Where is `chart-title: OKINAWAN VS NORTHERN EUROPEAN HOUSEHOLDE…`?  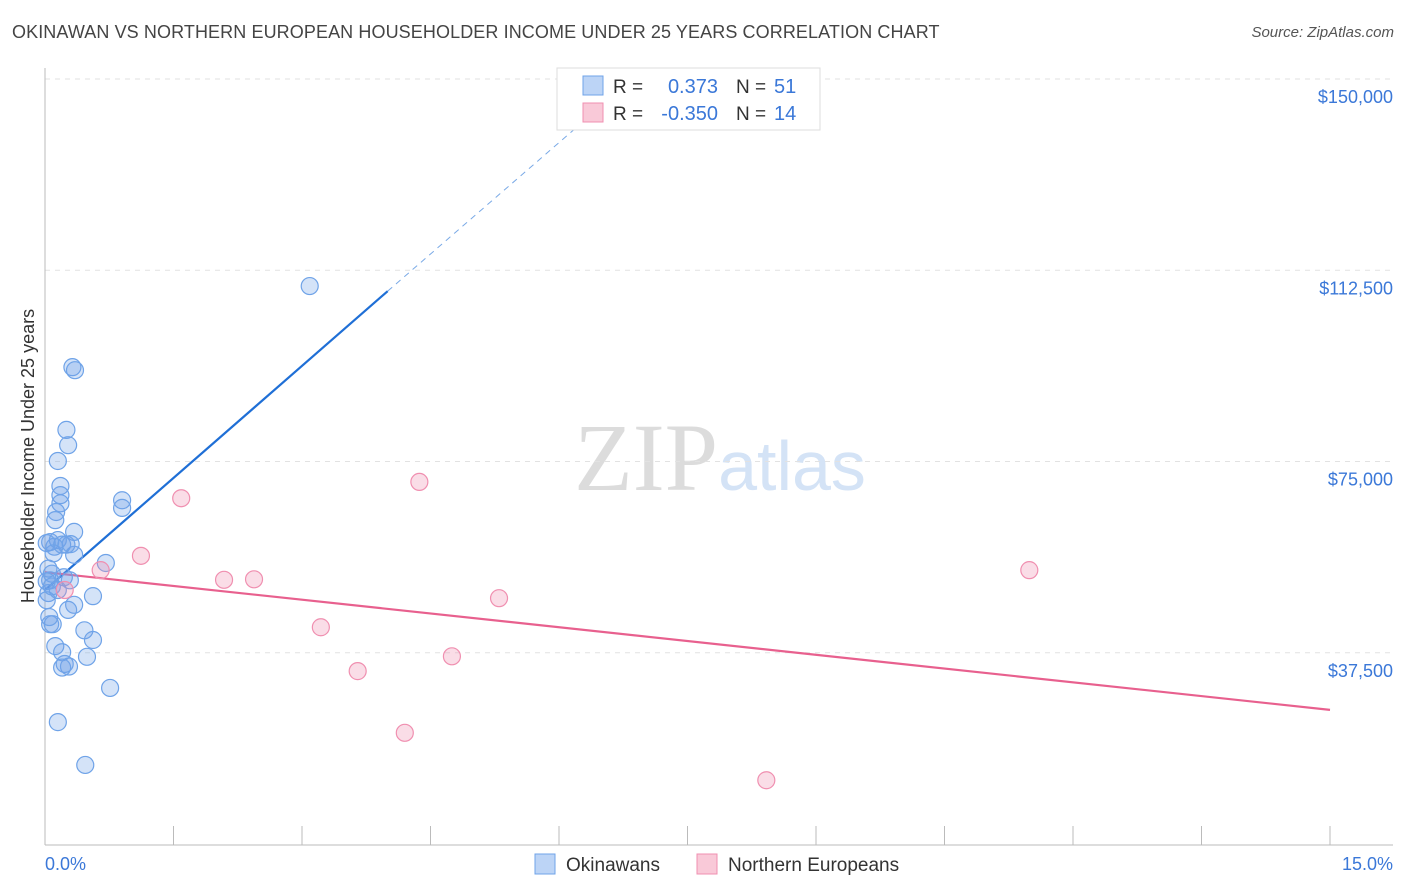 chart-title: OKINAWAN VS NORTHERN EUROPEAN HOUSEHOLDE… is located at coordinates (476, 32).